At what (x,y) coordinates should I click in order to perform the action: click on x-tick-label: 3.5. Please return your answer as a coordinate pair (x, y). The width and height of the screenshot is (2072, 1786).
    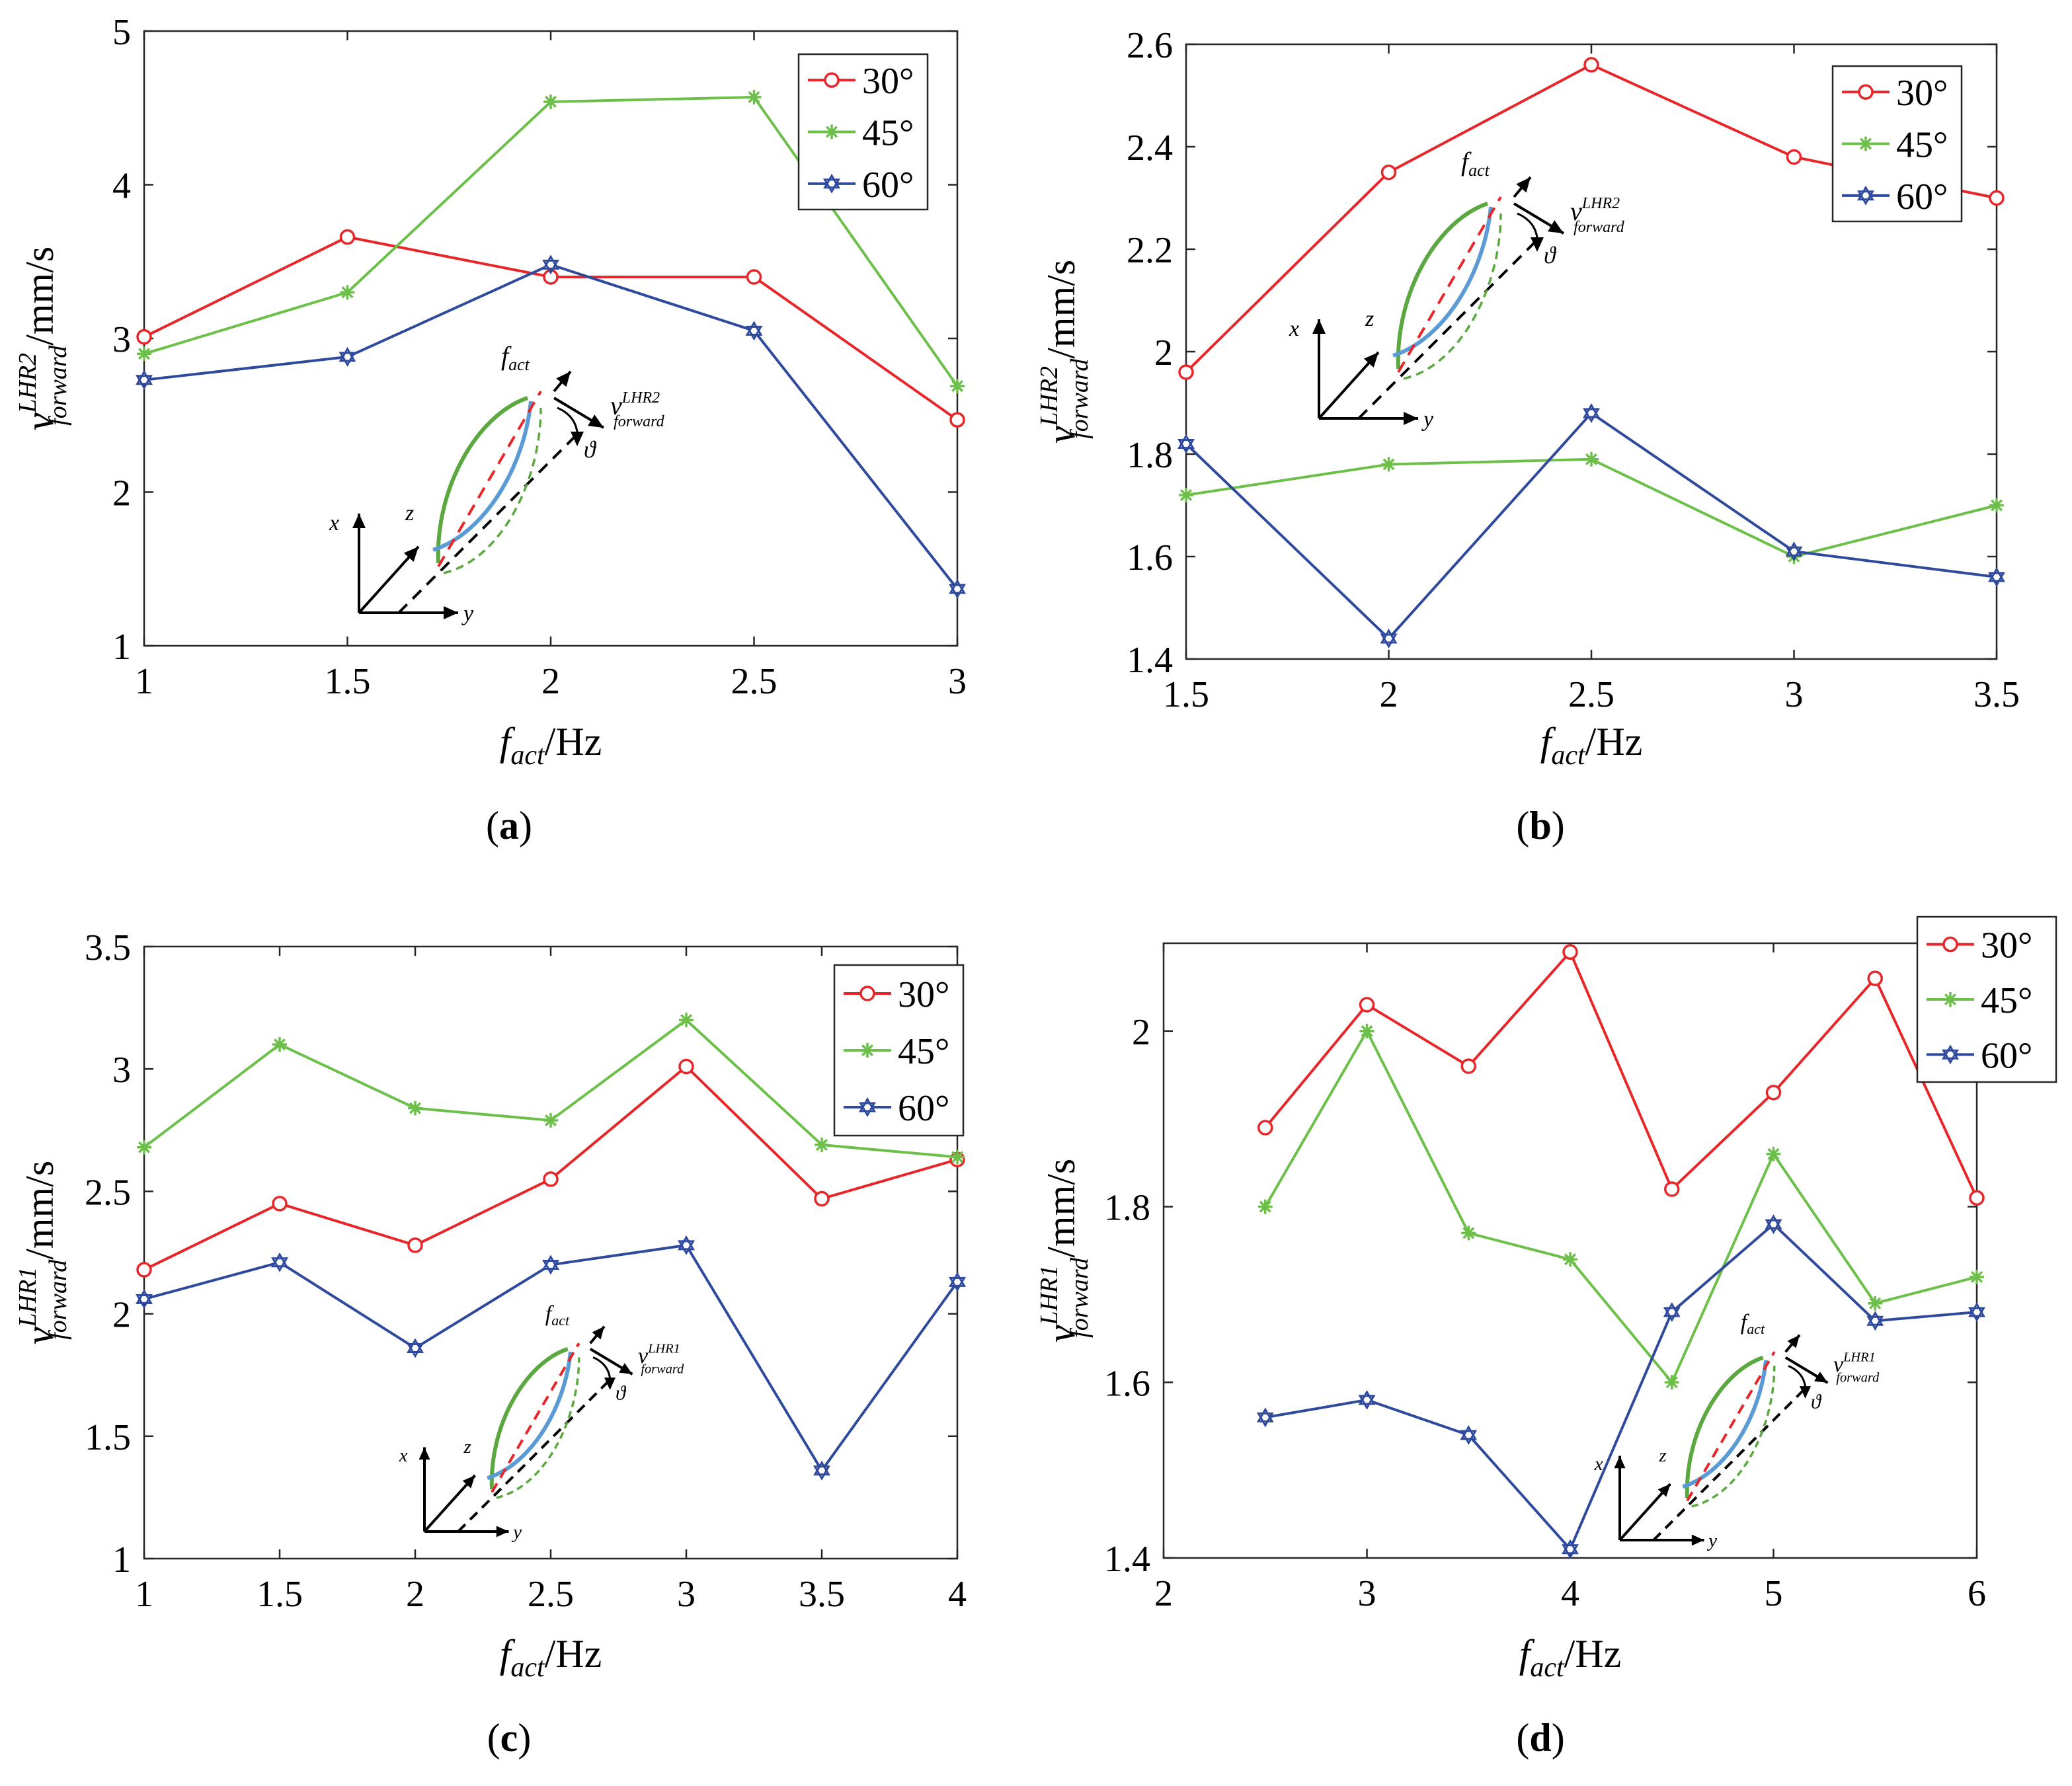
    Looking at the image, I should click on (822, 1594).